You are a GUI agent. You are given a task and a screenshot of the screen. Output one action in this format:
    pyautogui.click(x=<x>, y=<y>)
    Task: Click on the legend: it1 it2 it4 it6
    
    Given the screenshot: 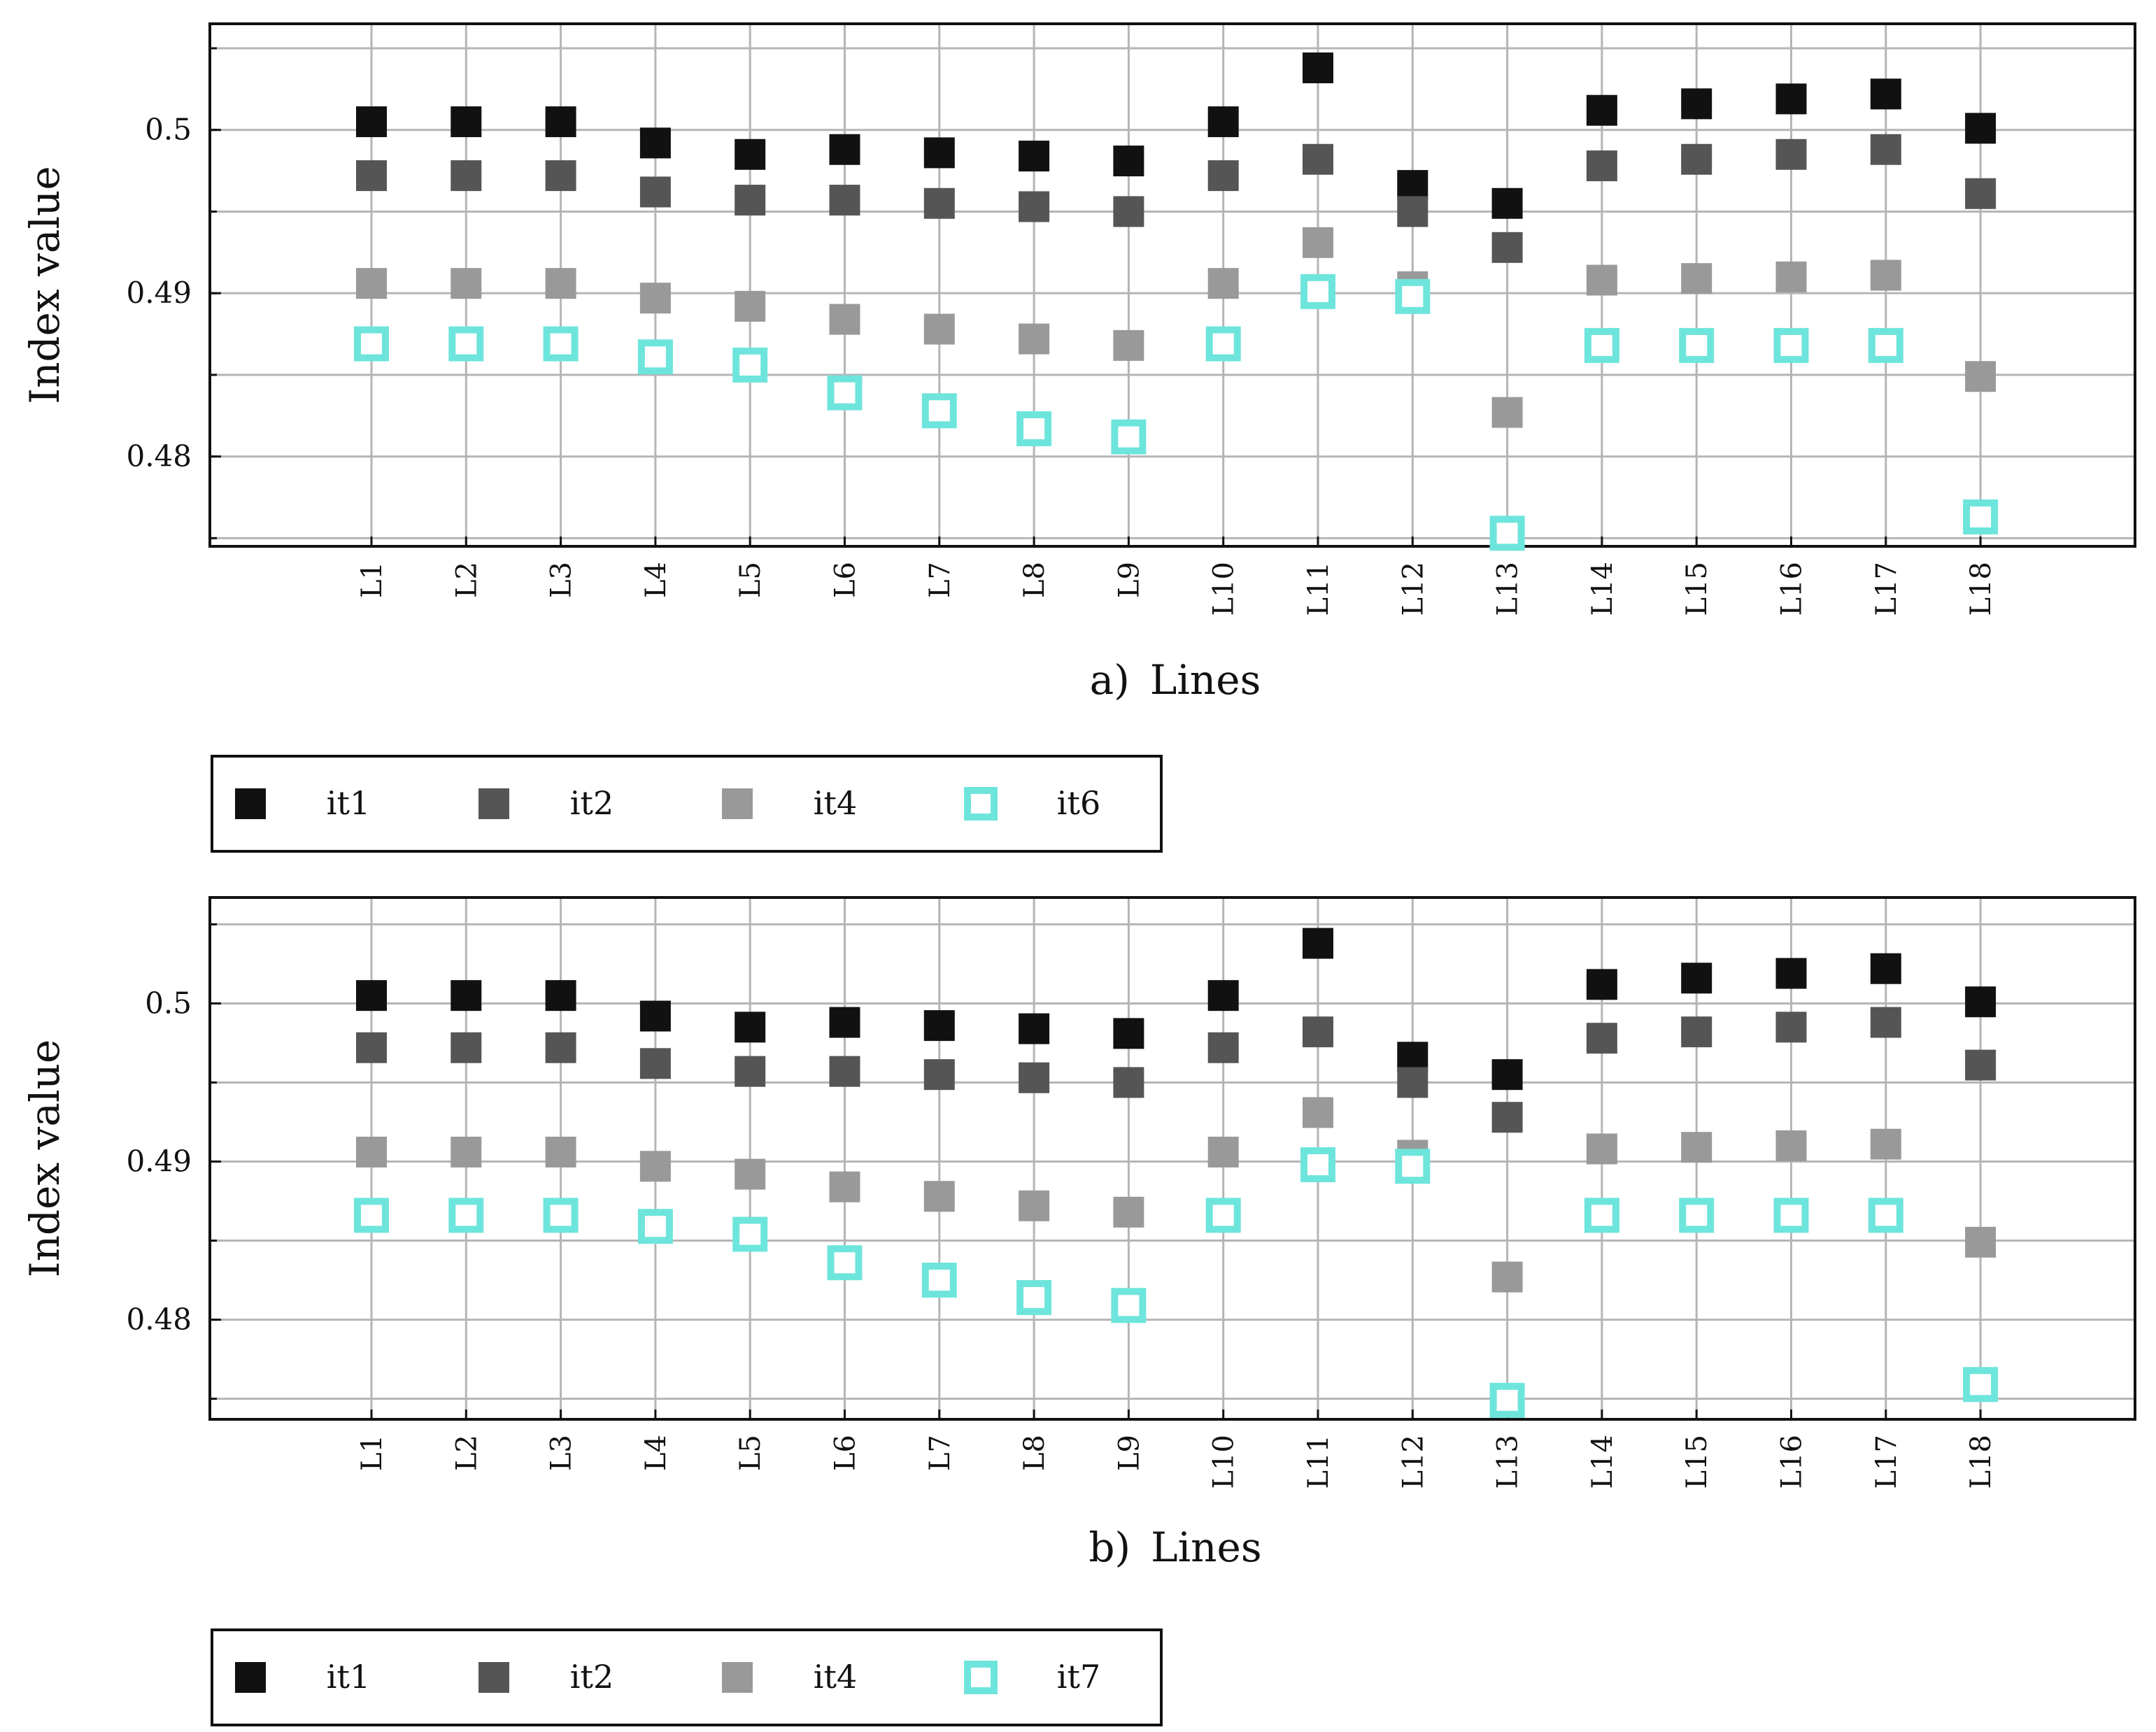 What is the action you would take?
    pyautogui.click(x=687, y=804)
    